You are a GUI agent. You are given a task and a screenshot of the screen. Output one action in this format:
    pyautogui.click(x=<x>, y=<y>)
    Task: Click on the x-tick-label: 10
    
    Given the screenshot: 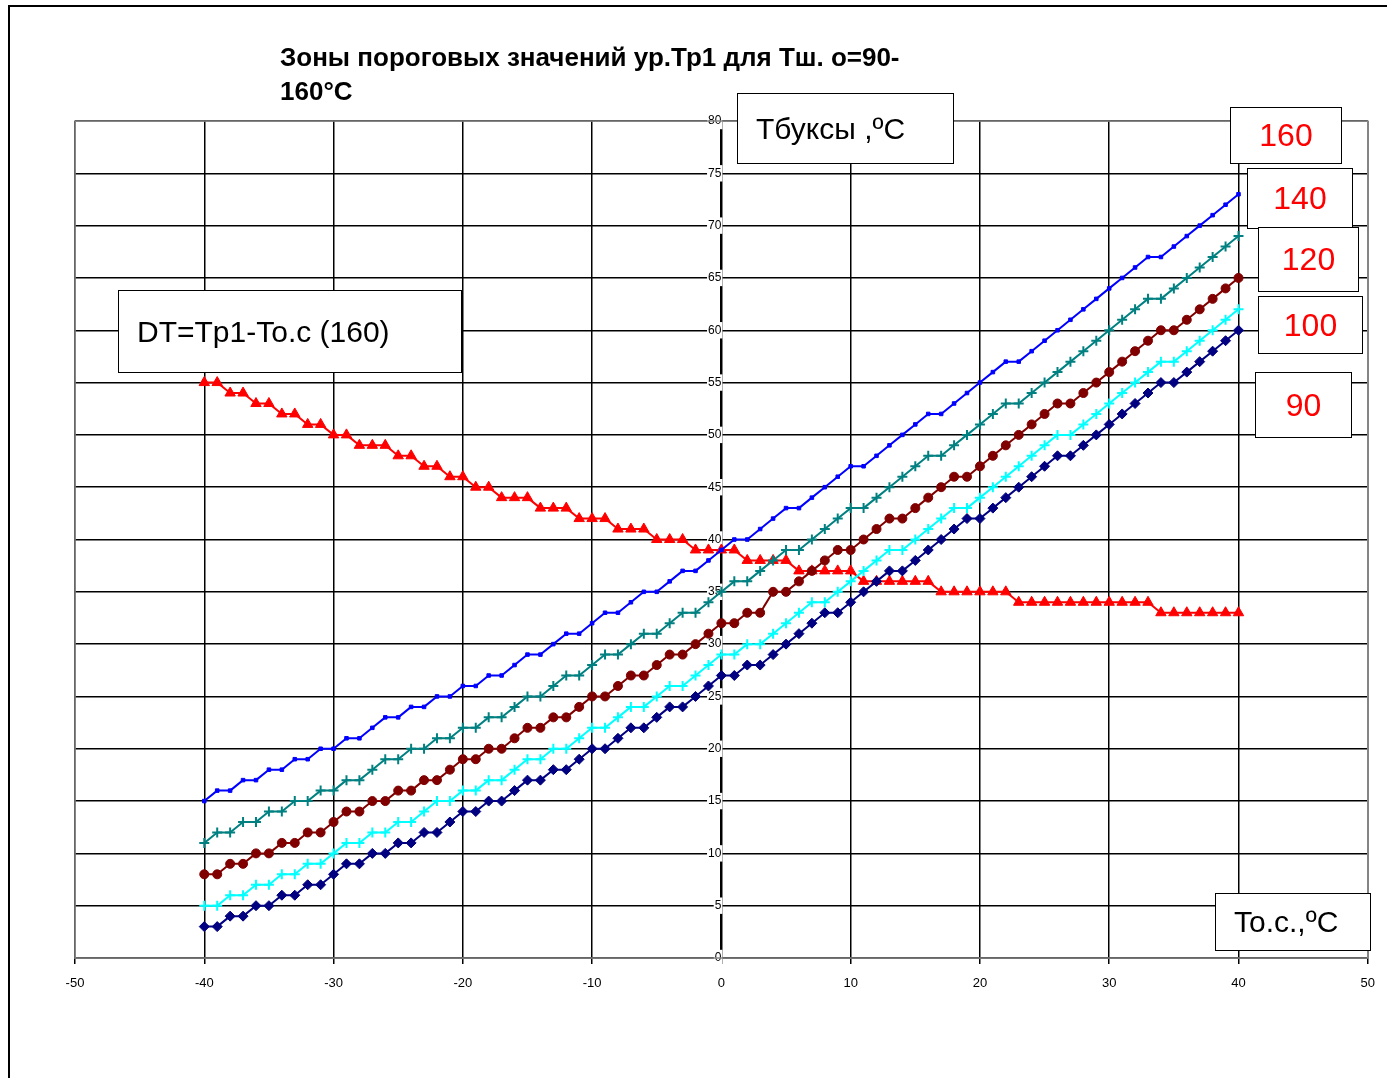 What is the action you would take?
    pyautogui.click(x=850, y=983)
    